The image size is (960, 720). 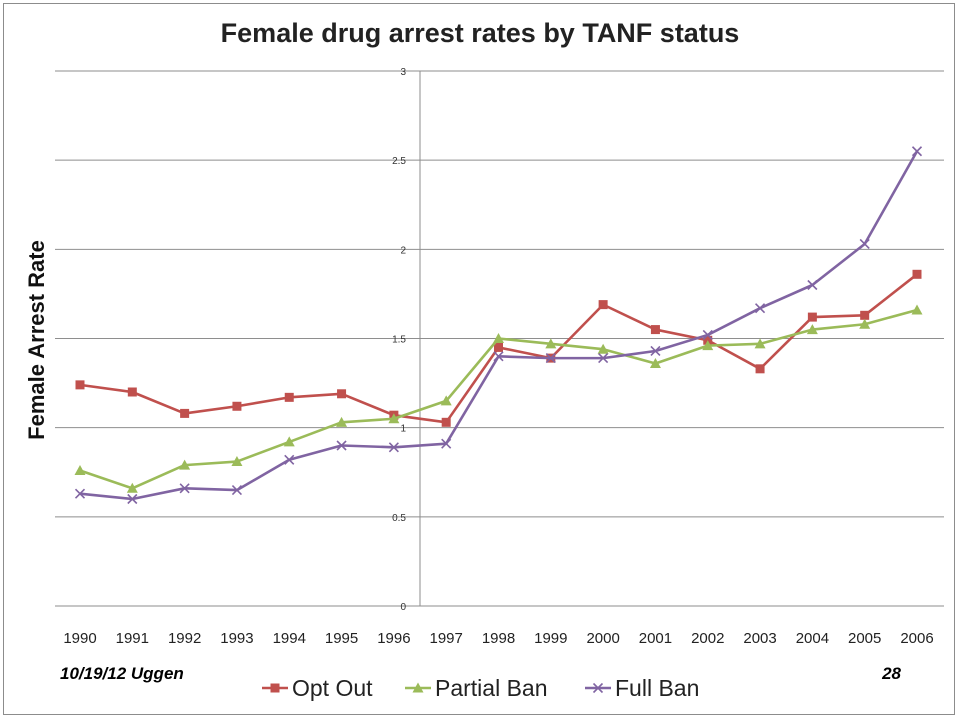 What do you see at coordinates (446, 638) in the screenshot?
I see `x-tick-label: 1997` at bounding box center [446, 638].